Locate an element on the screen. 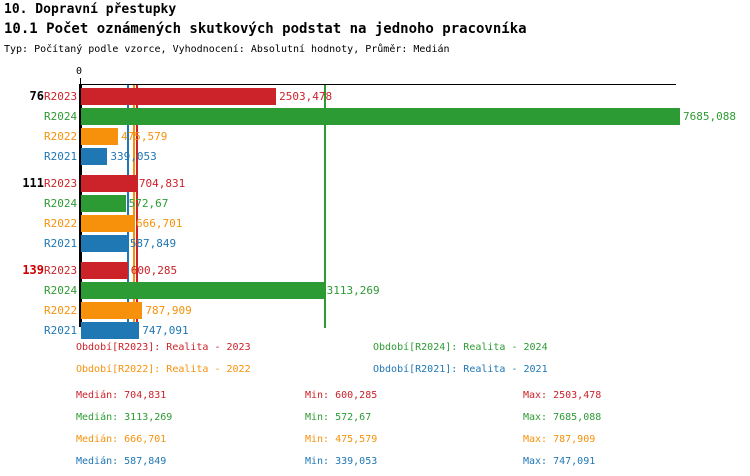 The width and height of the screenshot is (750, 476). chart-row: R2024 3113,269 is located at coordinates (375, 290).